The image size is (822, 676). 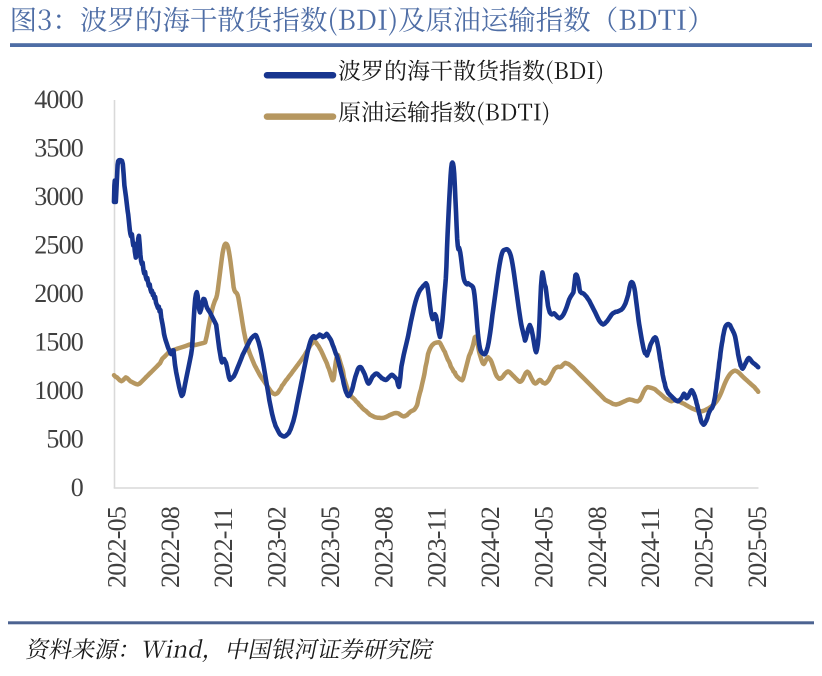 What do you see at coordinates (59, 390) in the screenshot?
I see `svg-text: 1000` at bounding box center [59, 390].